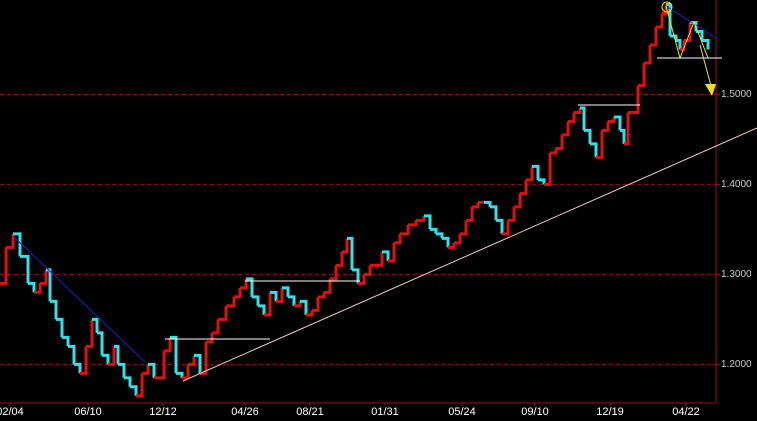  What do you see at coordinates (88, 412) in the screenshot?
I see `x-tick-label: 06/10` at bounding box center [88, 412].